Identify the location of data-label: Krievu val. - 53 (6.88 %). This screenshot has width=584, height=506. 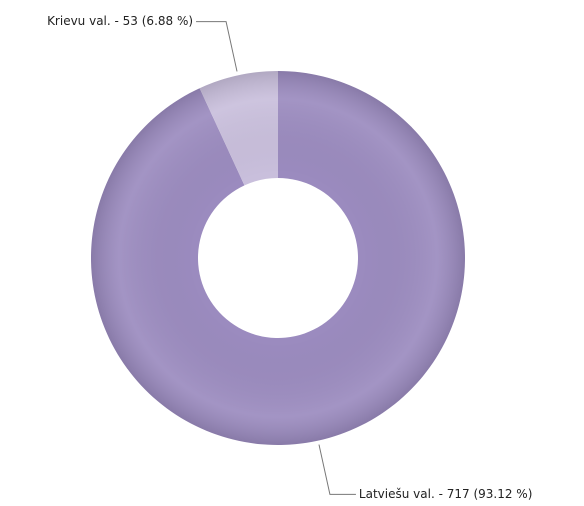
(120, 21).